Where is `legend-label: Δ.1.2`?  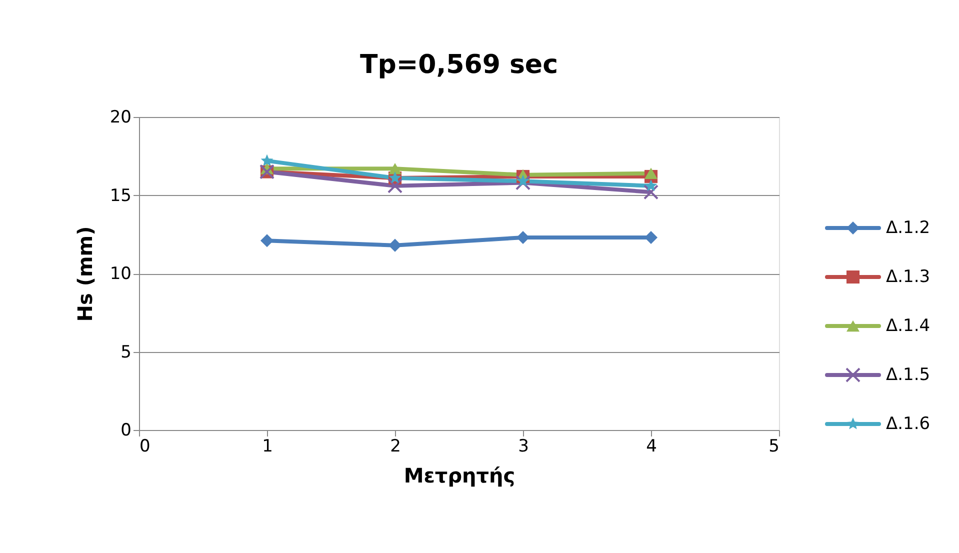
legend-label: Δ.1.2 is located at coordinates (908, 228).